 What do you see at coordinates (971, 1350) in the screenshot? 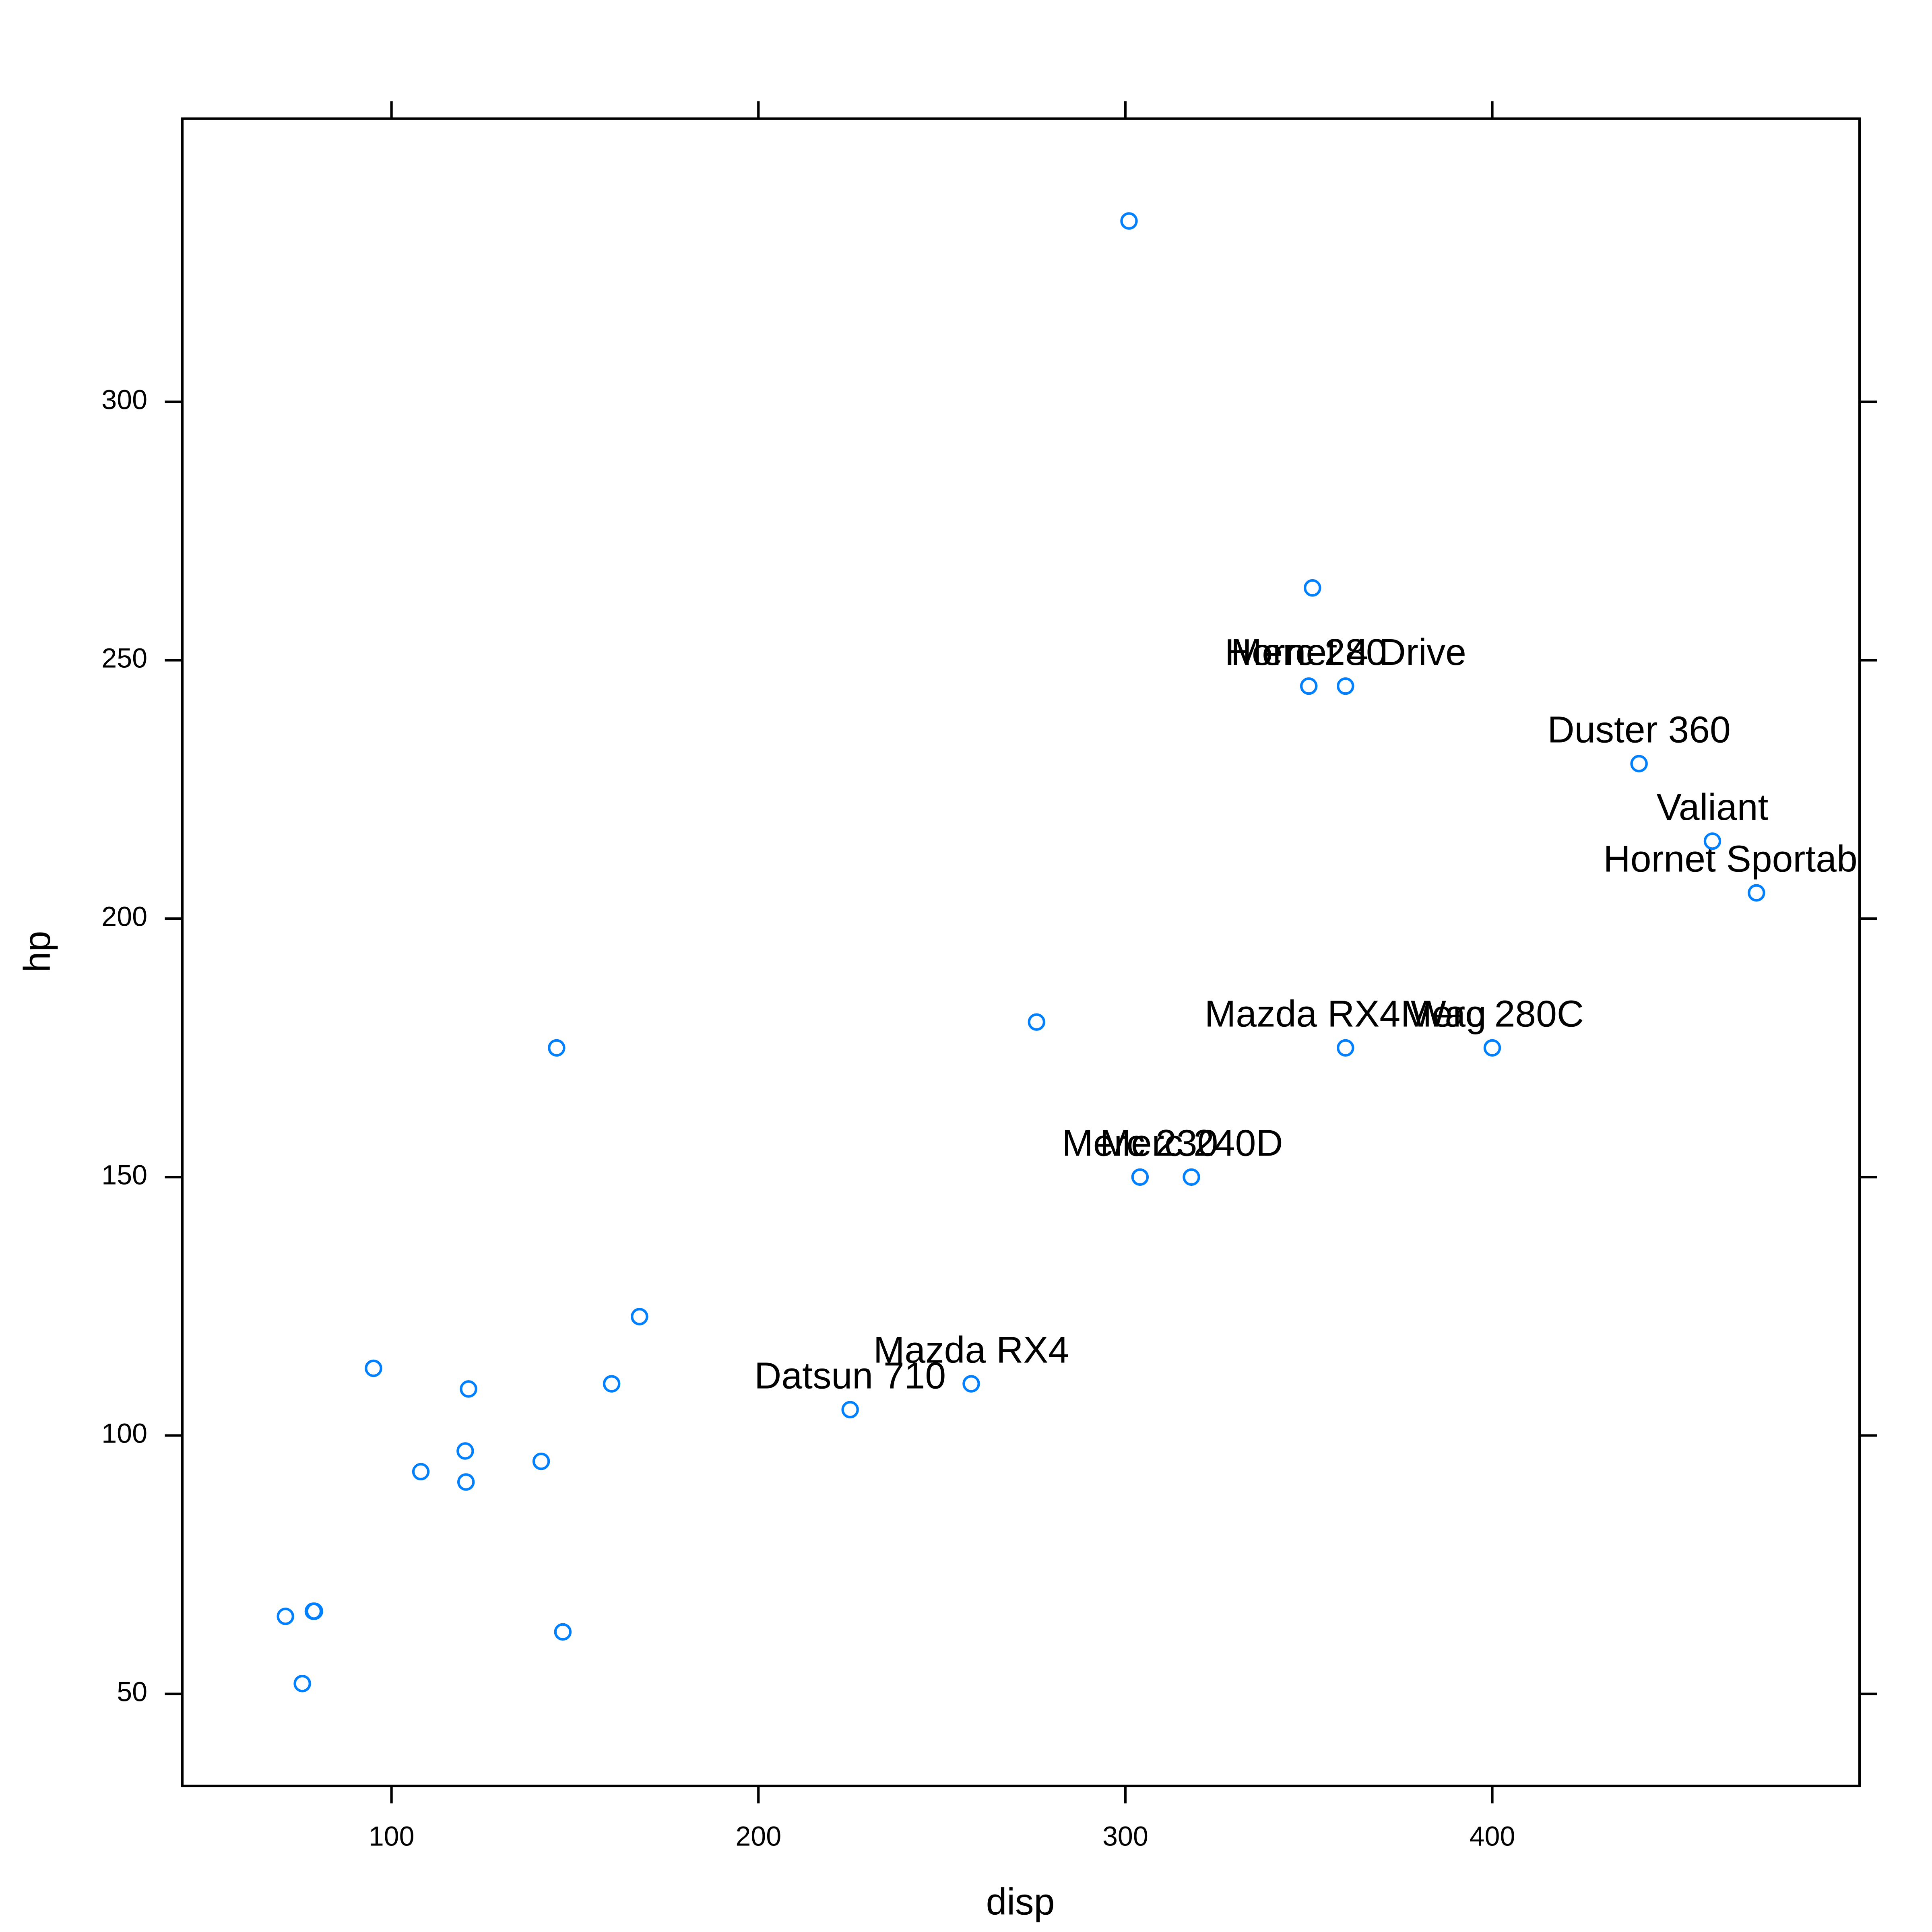
I see `point-label: Mazda RX4` at bounding box center [971, 1350].